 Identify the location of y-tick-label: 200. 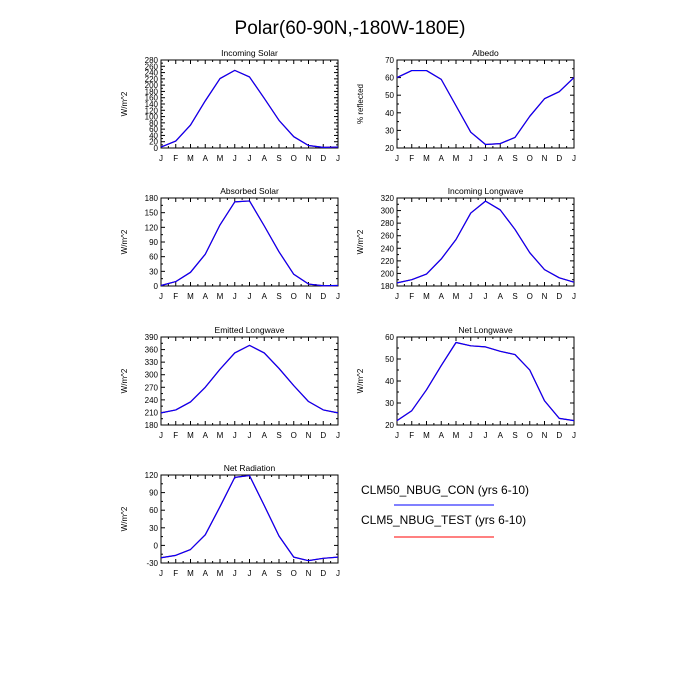
(152, 85).